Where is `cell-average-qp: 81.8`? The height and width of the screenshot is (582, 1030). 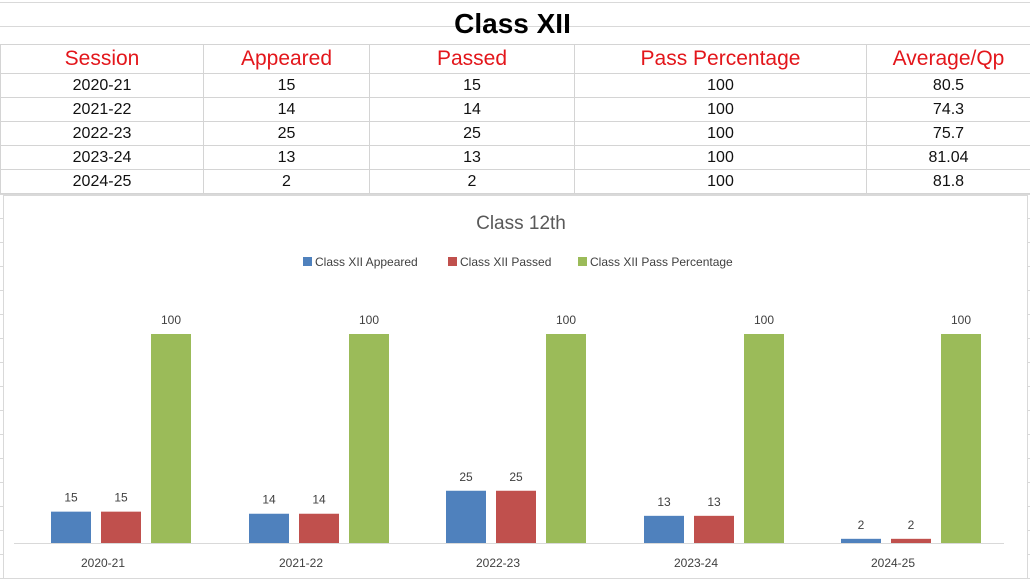 cell-average-qp: 81.8 is located at coordinates (948, 181).